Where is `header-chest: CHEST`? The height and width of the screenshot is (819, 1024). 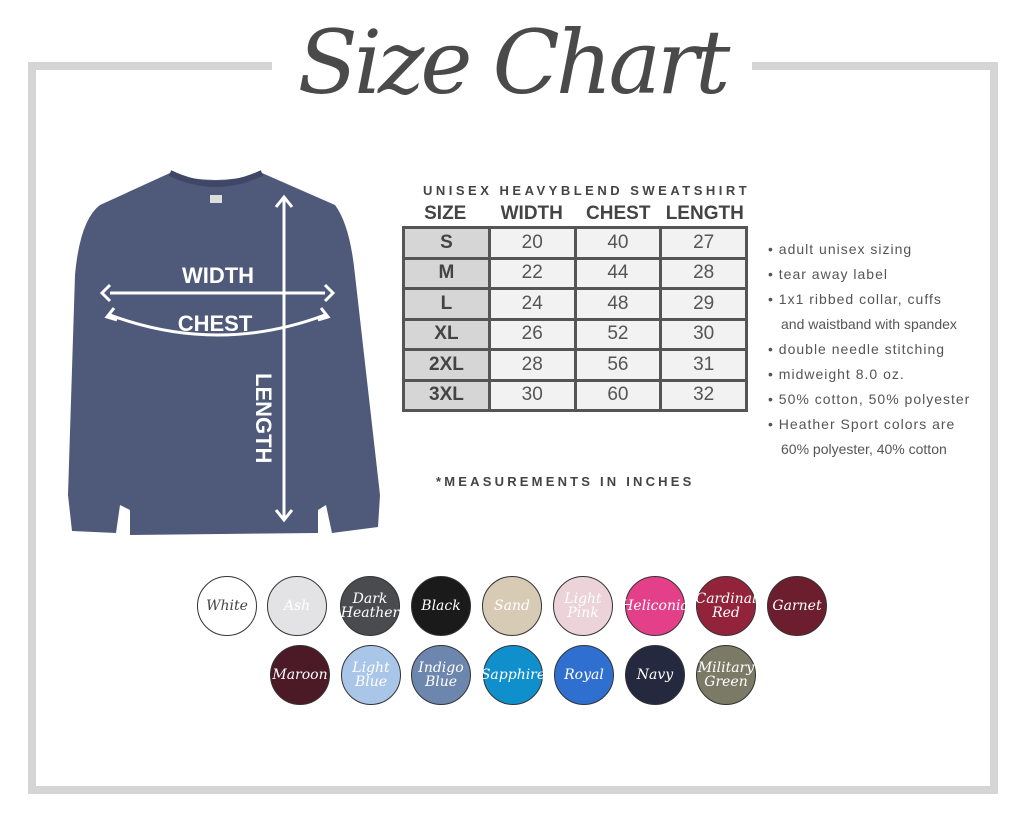
header-chest: CHEST is located at coordinates (618, 213).